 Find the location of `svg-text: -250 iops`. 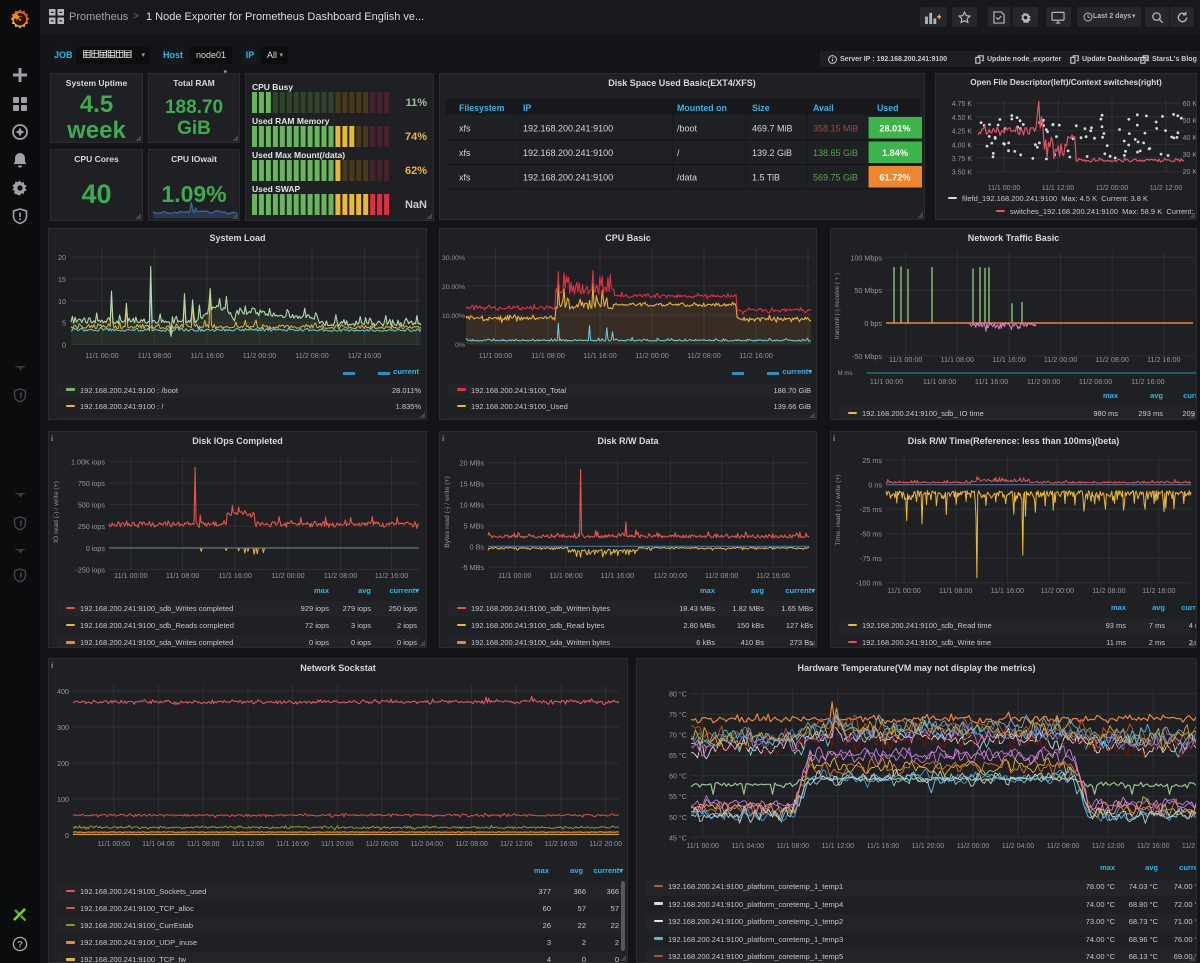

svg-text: -250 iops is located at coordinates (90, 569).